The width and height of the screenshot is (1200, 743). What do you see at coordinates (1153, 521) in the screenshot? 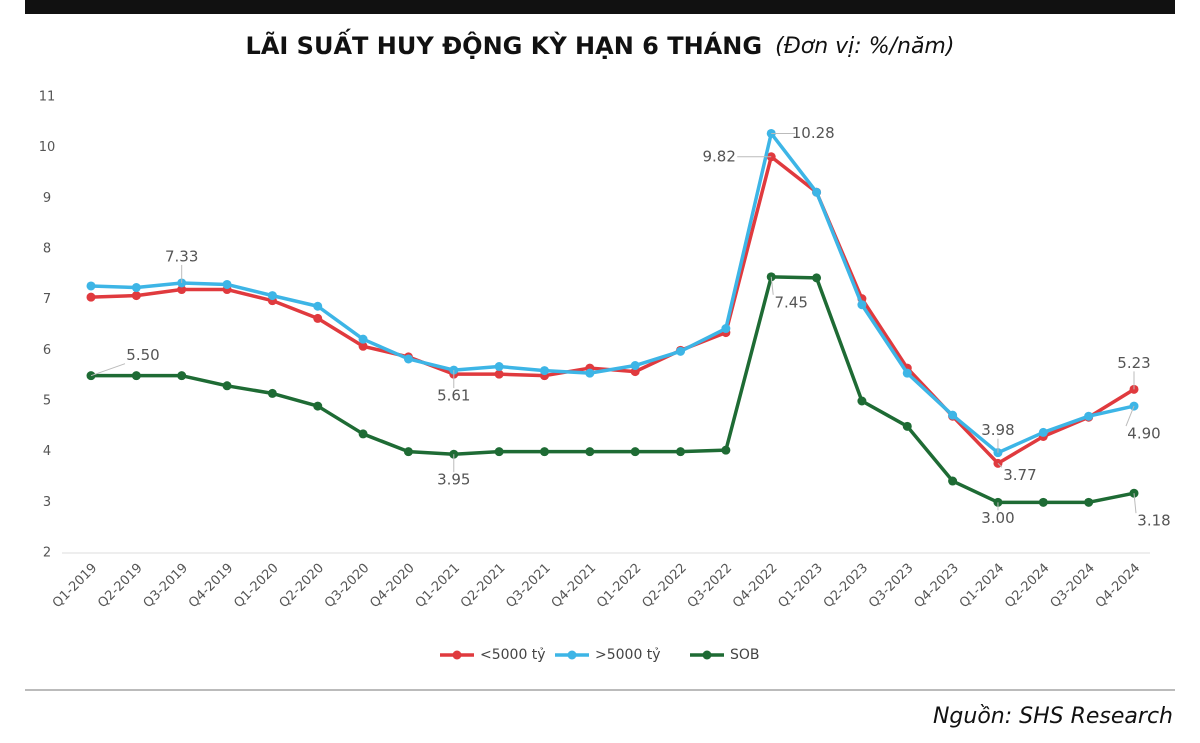
I see `value-label: 3.18` at bounding box center [1153, 521].